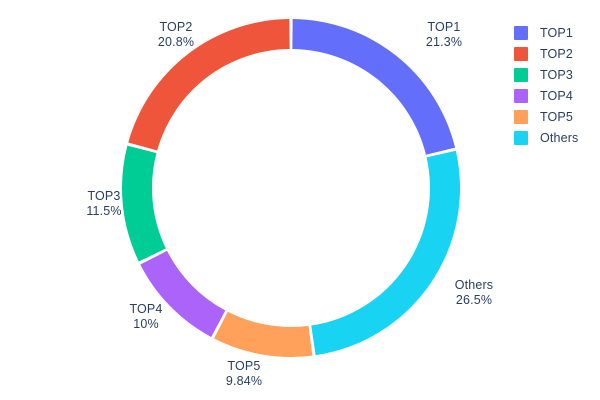  Describe the element at coordinates (244, 366) in the screenshot. I see `slice-label-name: TOP5` at that location.